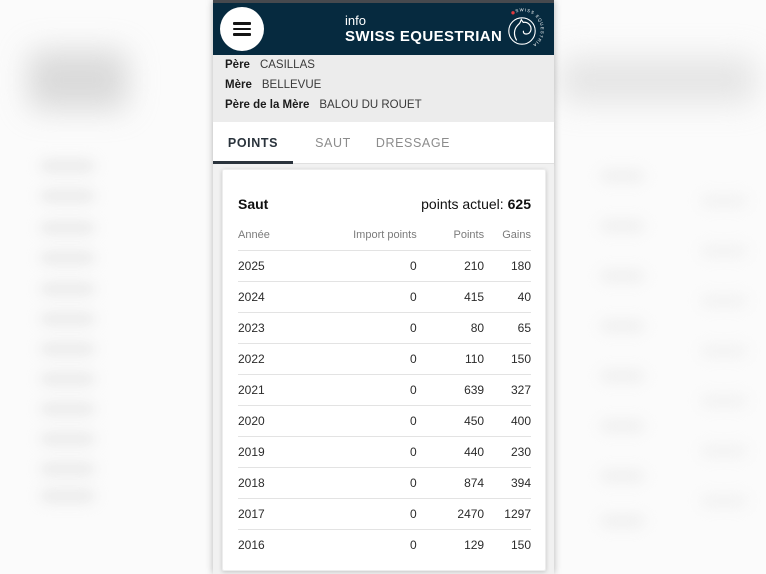 This screenshot has height=574, width=766. What do you see at coordinates (450, 390) in the screenshot?
I see `table-cell: 639` at bounding box center [450, 390].